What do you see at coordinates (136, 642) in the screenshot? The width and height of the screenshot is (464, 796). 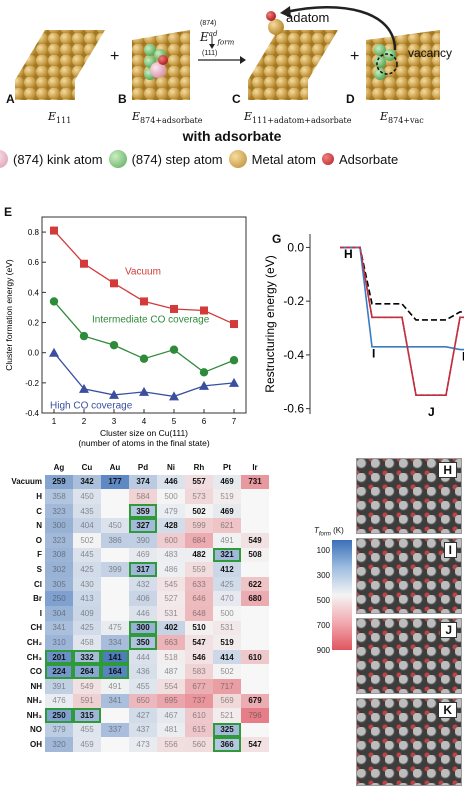 I see `table-row: CH₂ 310 458 334 350 663 547 519` at bounding box center [136, 642].